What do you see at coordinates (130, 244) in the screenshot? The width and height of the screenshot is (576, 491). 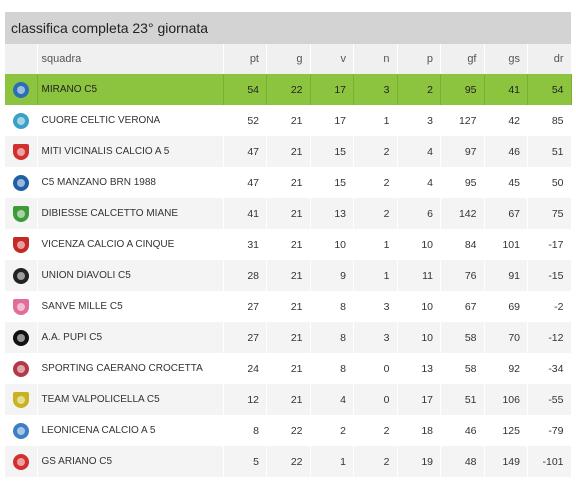 I see `team-name: VICENZA CALCIO A CINQUE` at bounding box center [130, 244].